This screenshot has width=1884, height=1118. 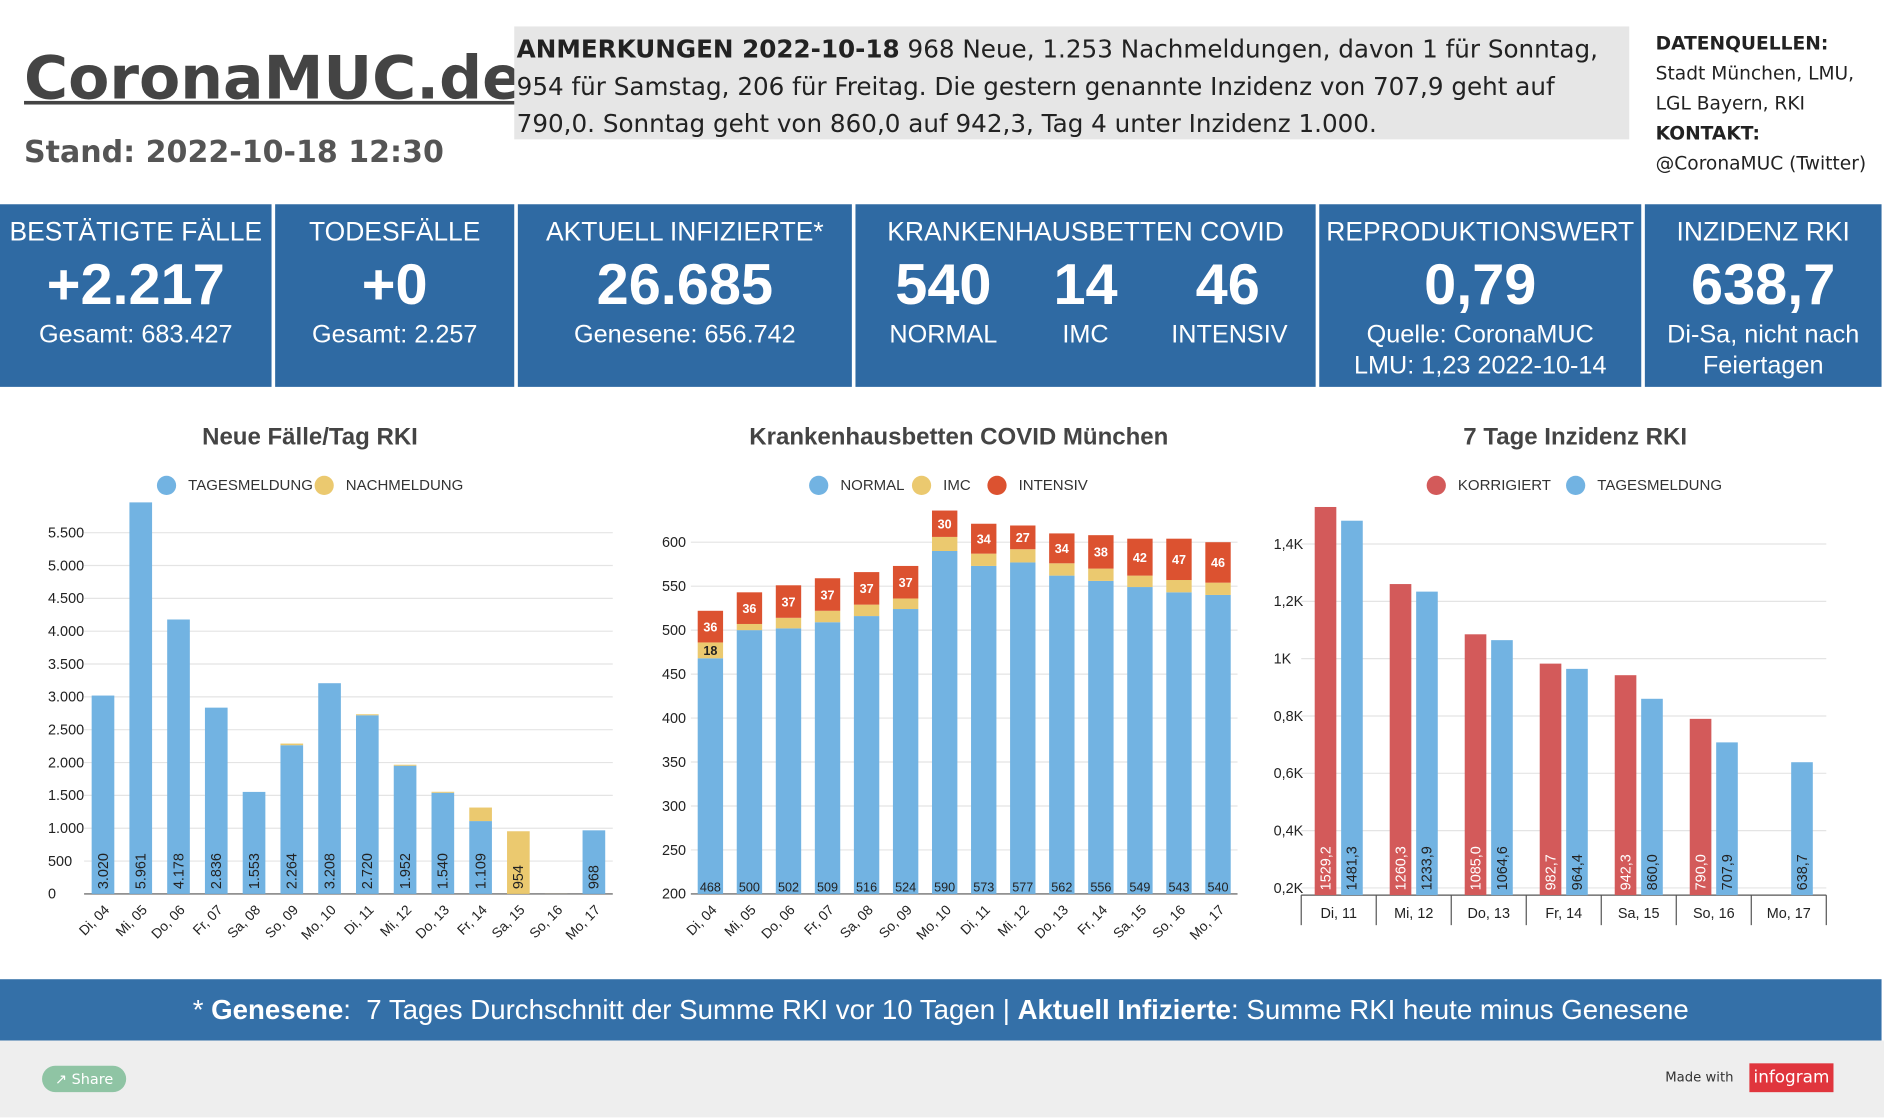 I want to click on kpi-label: INTENSIV, so click(x=1229, y=334).